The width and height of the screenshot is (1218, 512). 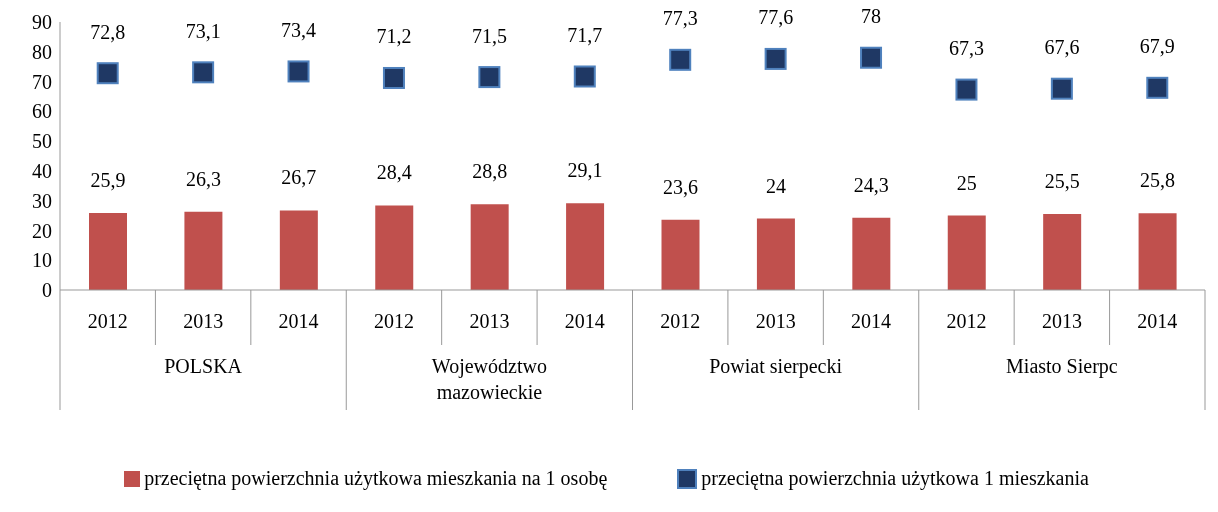 I want to click on data-label: 77,6, so click(x=776, y=17).